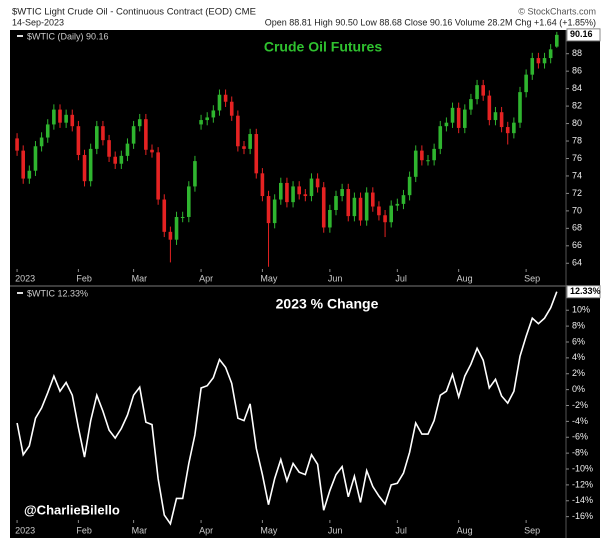 Image resolution: width=608 pixels, height=543 pixels. What do you see at coordinates (581, 310) in the screenshot?
I see `y-tick-label: 10%` at bounding box center [581, 310].